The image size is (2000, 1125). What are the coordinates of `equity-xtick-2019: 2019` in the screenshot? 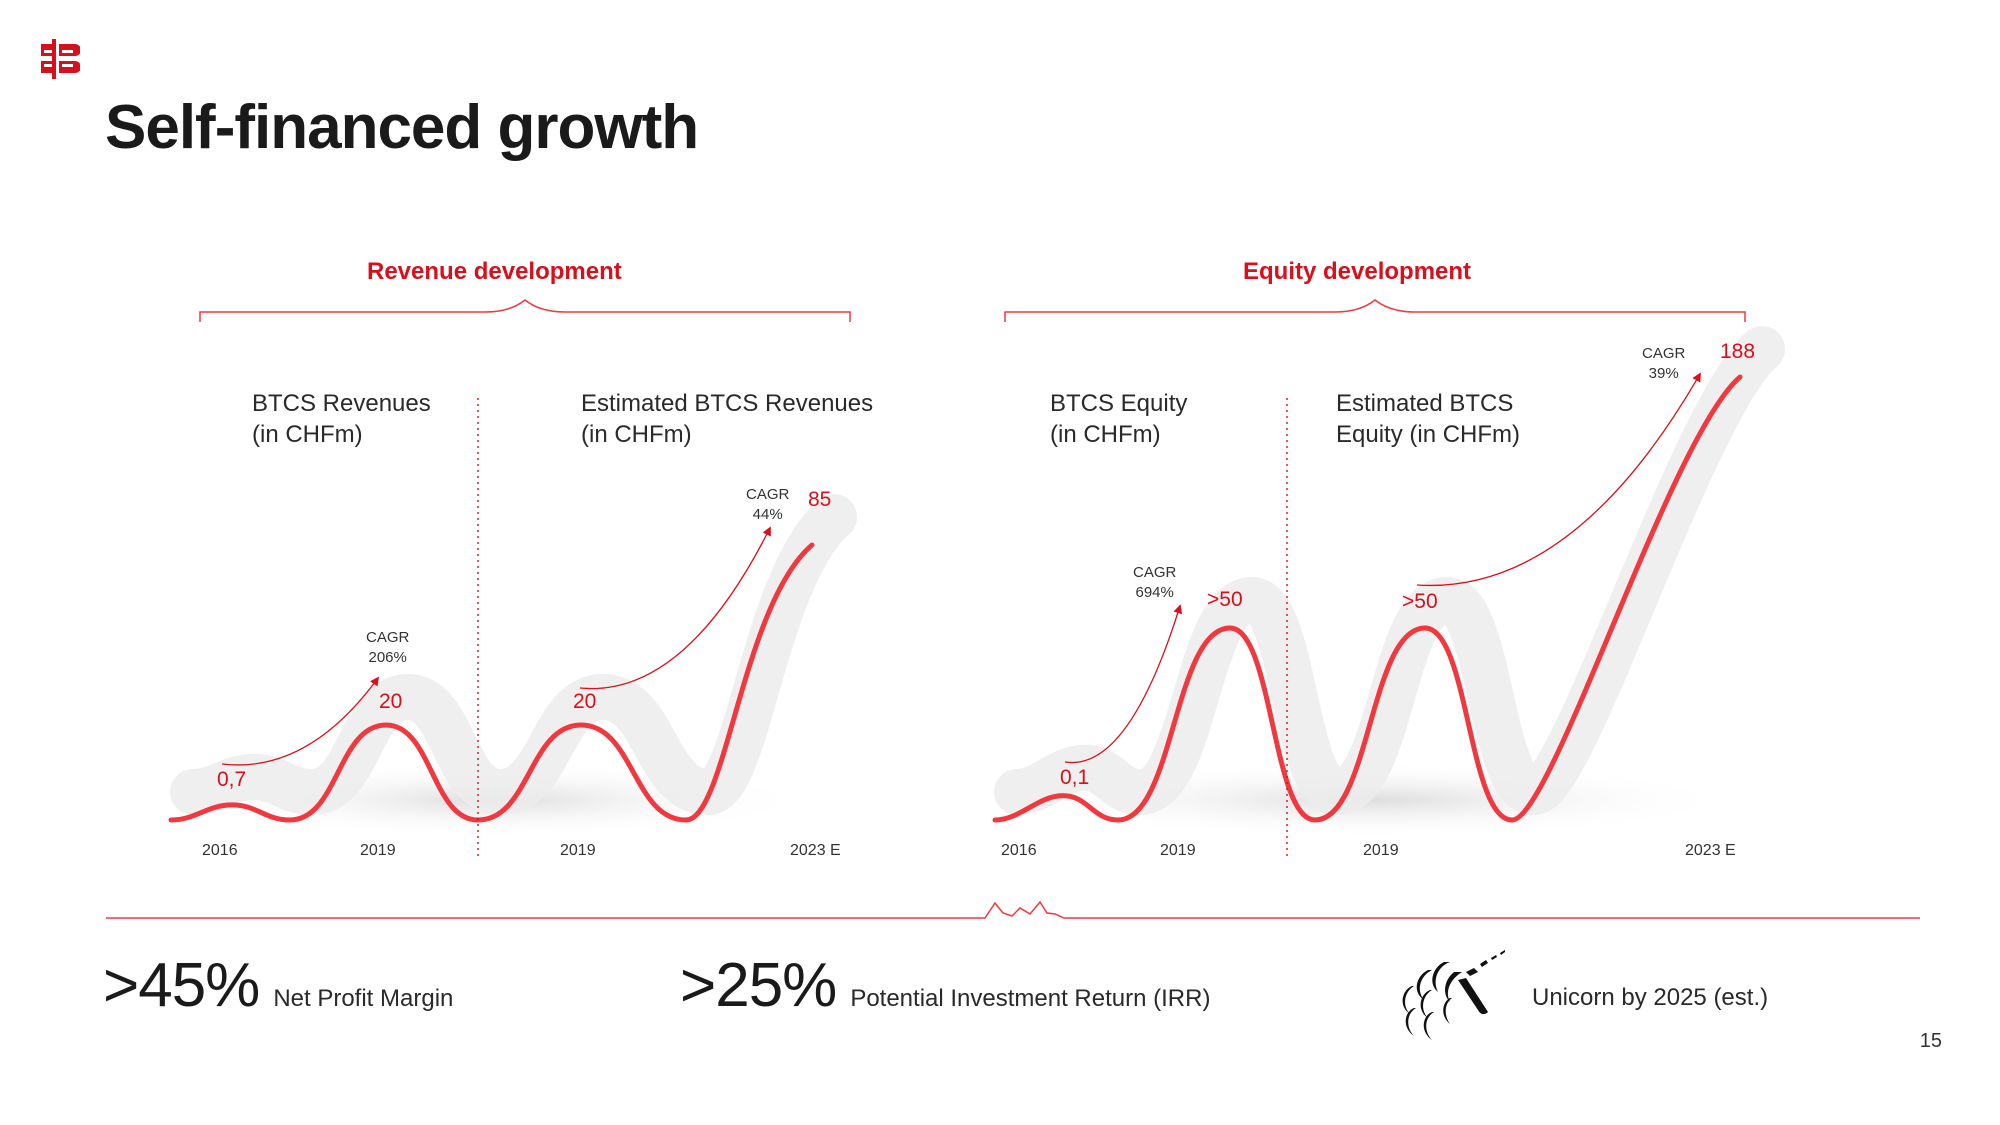 It's located at (1178, 850).